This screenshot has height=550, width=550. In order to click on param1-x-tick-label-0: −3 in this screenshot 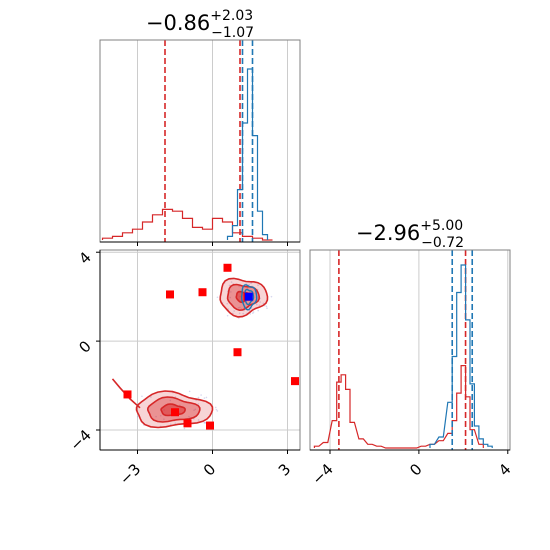, I will do `click(130, 474)`.